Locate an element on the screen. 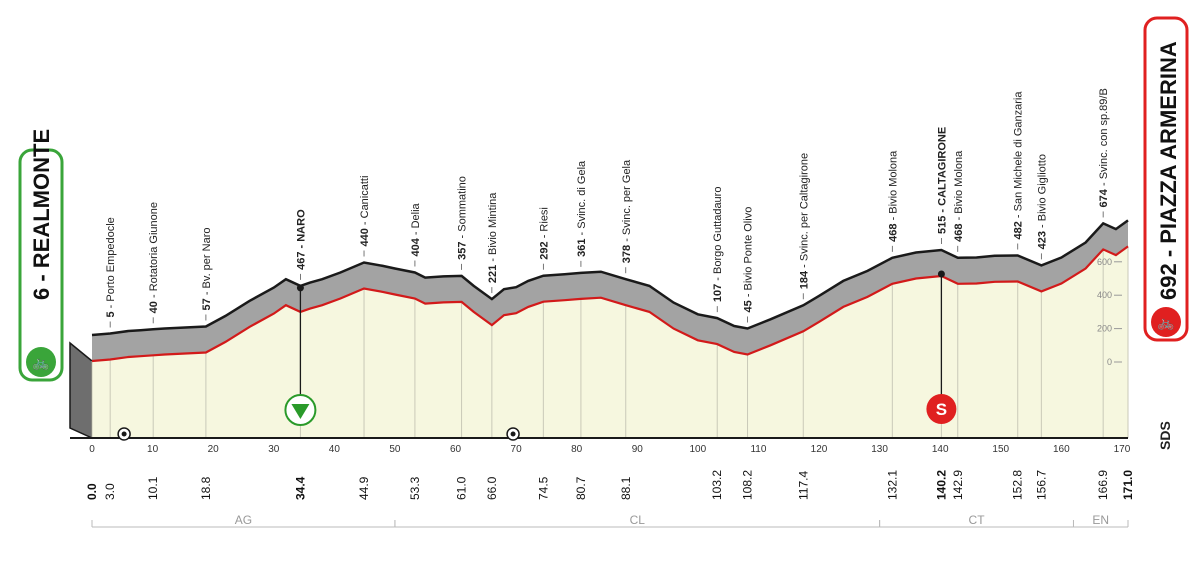  km-point-label: 142.9 is located at coordinates (958, 485).